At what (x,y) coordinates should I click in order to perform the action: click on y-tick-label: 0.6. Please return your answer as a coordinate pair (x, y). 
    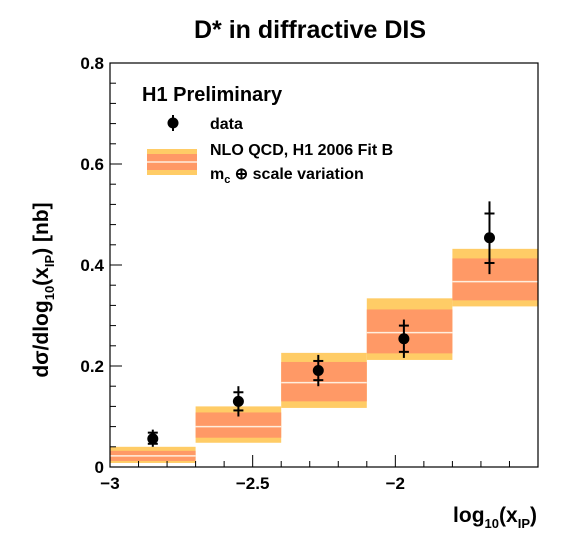
    Looking at the image, I should click on (92, 164).